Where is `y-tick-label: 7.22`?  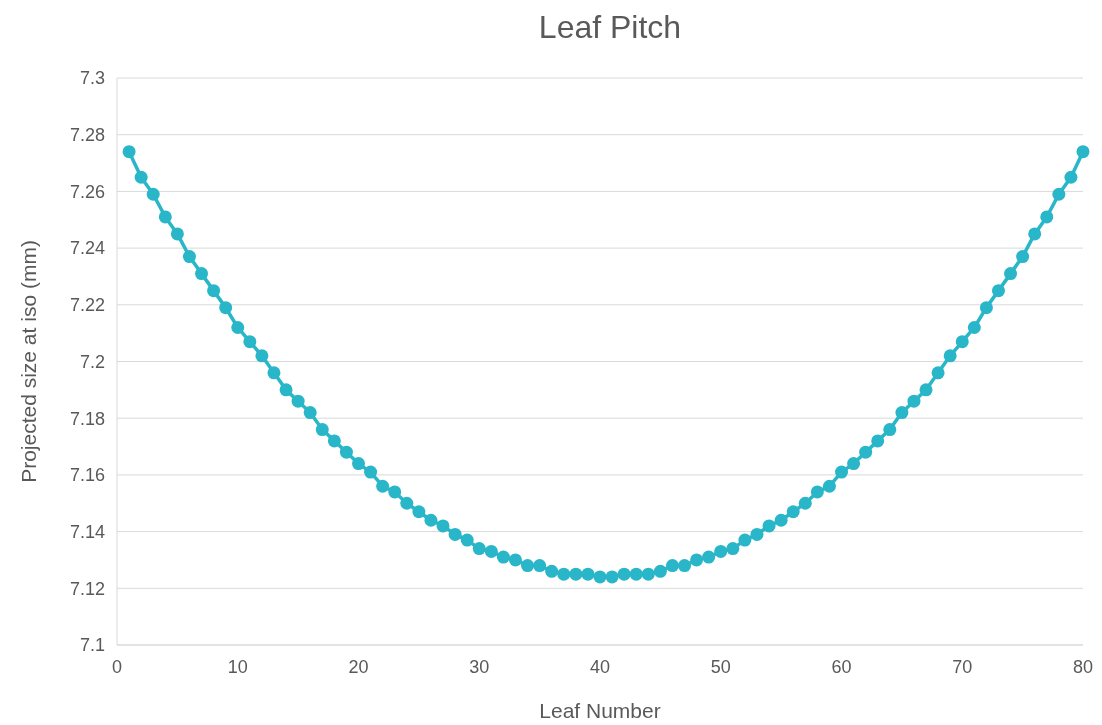 y-tick-label: 7.22 is located at coordinates (87, 305).